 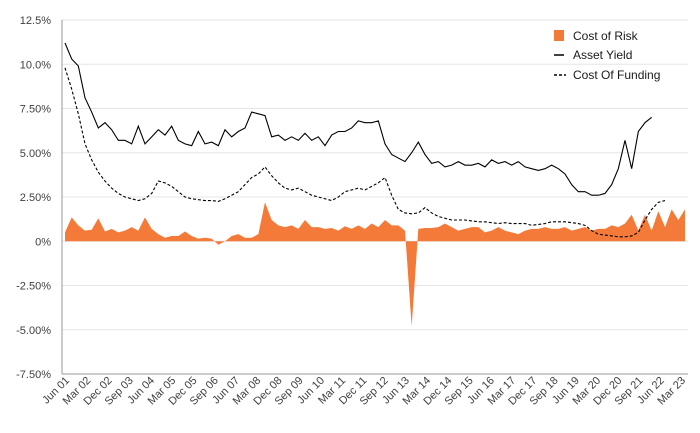 I want to click on legend-swatch-cost-of-risk, so click(x=559, y=35).